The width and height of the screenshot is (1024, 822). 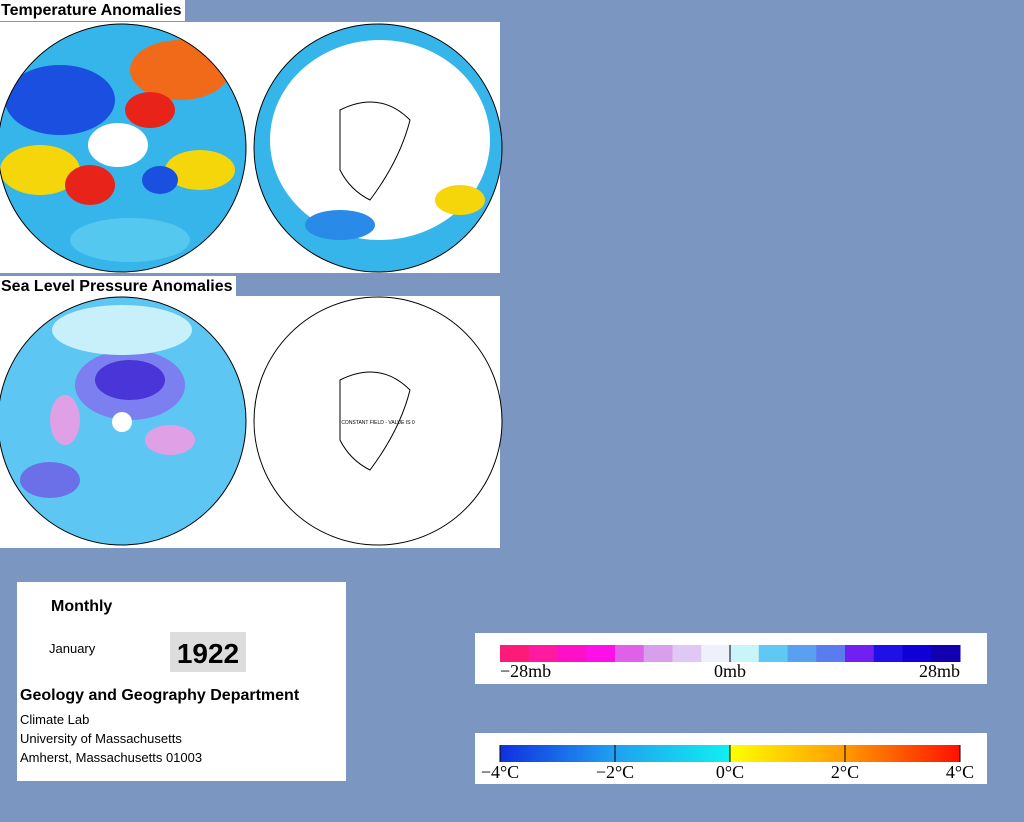 I want to click on temperature-legend: −4°C −2°C 0°C 2°C 4°C, so click(x=731, y=758).